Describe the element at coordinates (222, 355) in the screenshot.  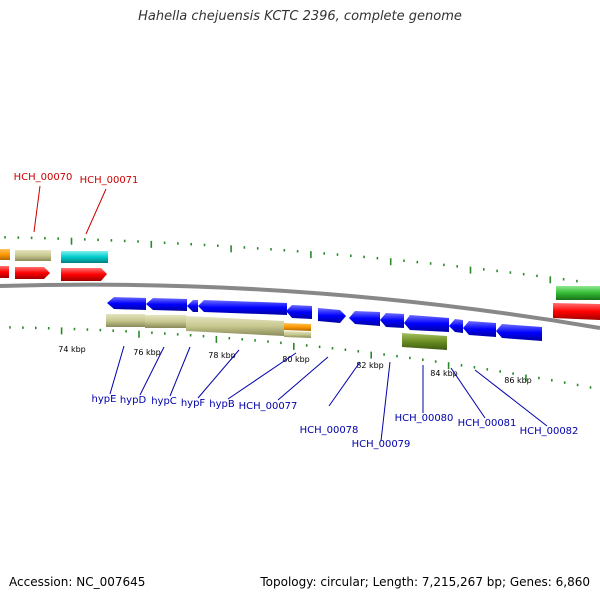
I see `tick-label: 78 kbp` at that location.